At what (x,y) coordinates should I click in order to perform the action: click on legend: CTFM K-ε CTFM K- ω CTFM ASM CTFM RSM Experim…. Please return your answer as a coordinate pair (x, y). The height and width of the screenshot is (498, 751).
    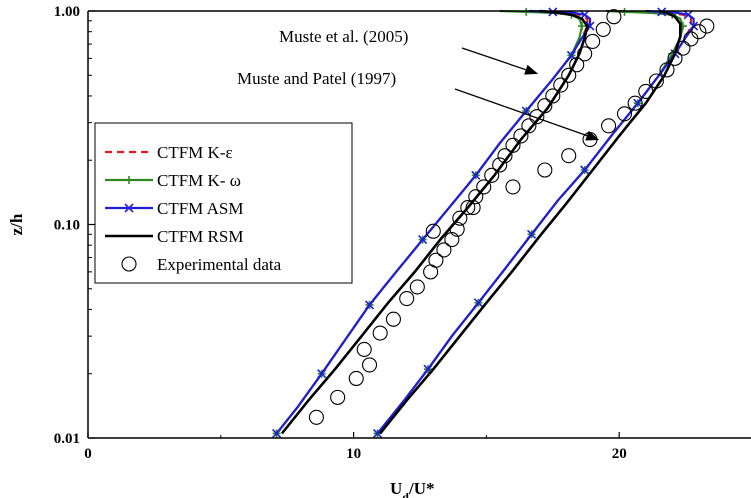
    Looking at the image, I should click on (223, 203).